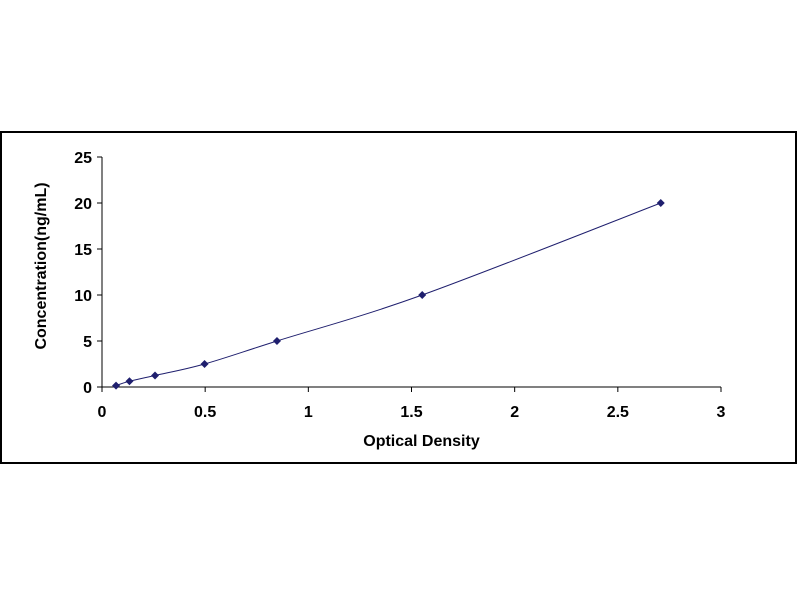 The width and height of the screenshot is (800, 600). What do you see at coordinates (721, 412) in the screenshot?
I see `x-tick-label: 3` at bounding box center [721, 412].